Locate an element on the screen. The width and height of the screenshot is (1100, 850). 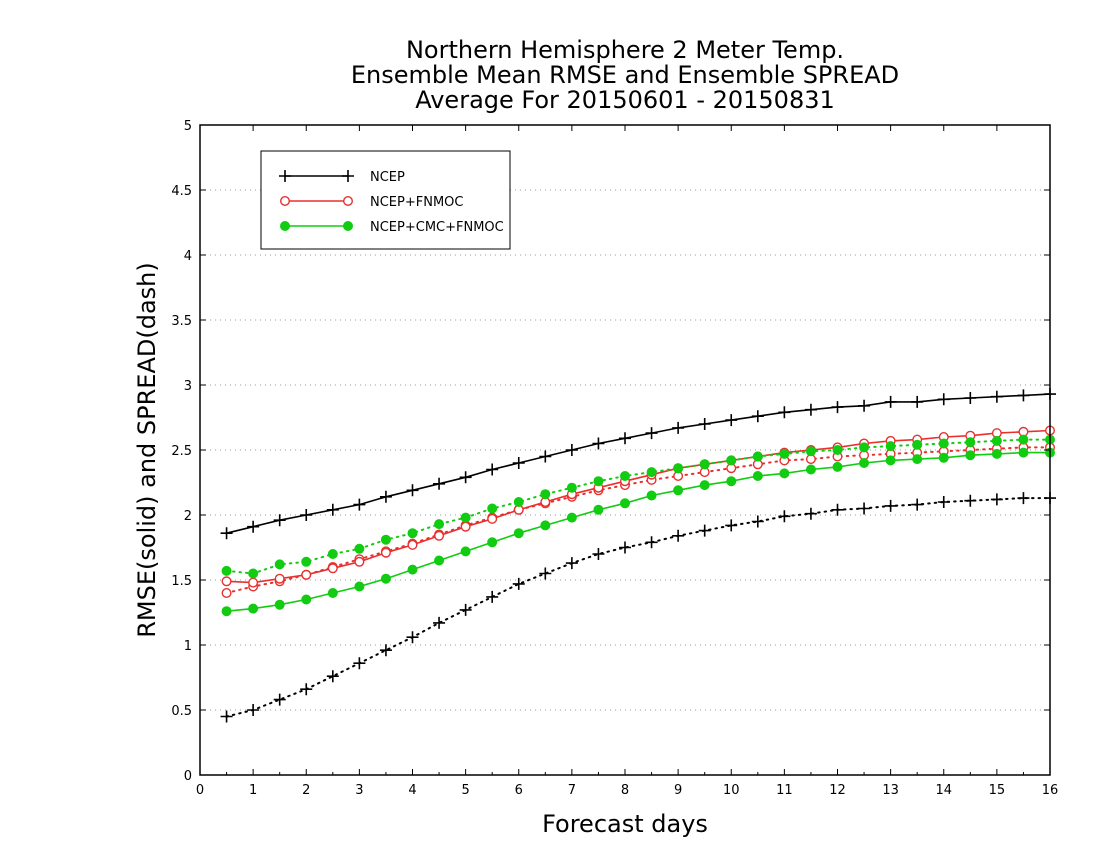
legend-label: NCEP+FNMOC is located at coordinates (416, 202).